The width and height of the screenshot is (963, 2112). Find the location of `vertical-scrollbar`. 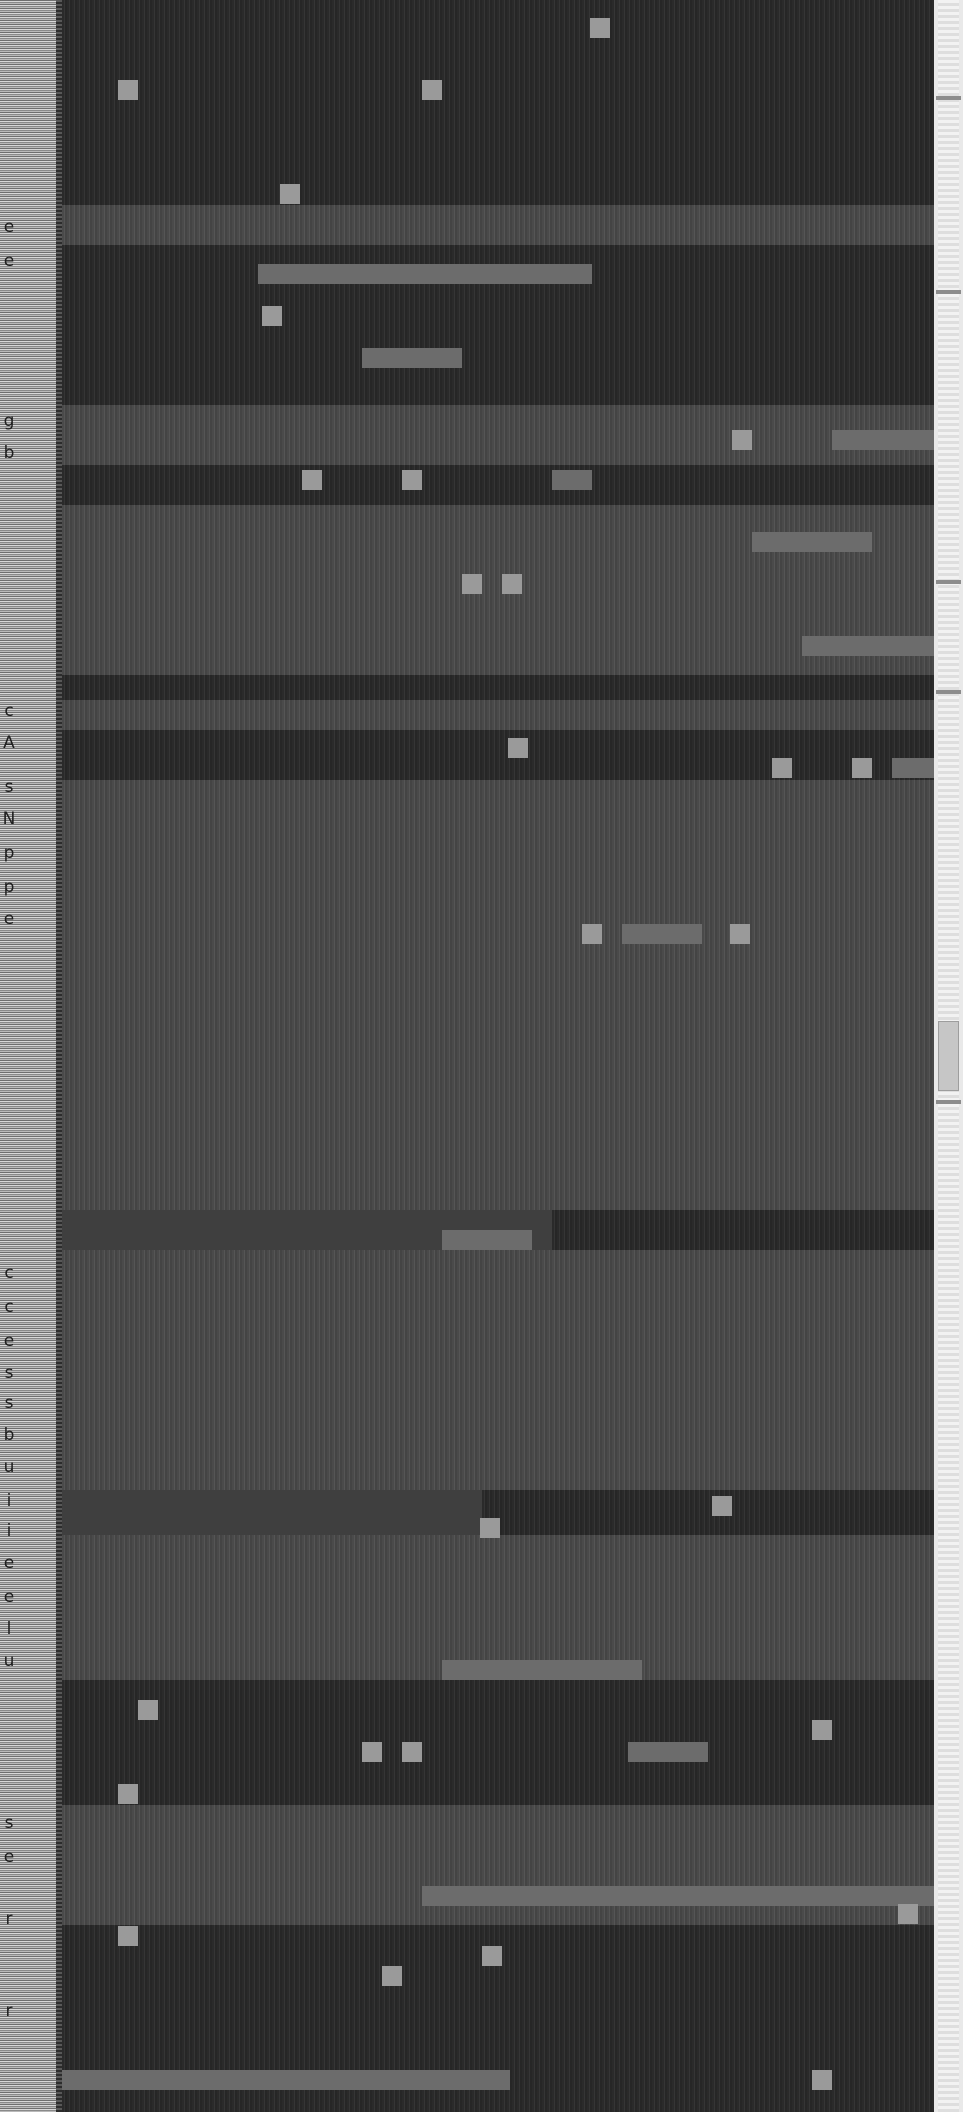

vertical-scrollbar is located at coordinates (948, 1056).